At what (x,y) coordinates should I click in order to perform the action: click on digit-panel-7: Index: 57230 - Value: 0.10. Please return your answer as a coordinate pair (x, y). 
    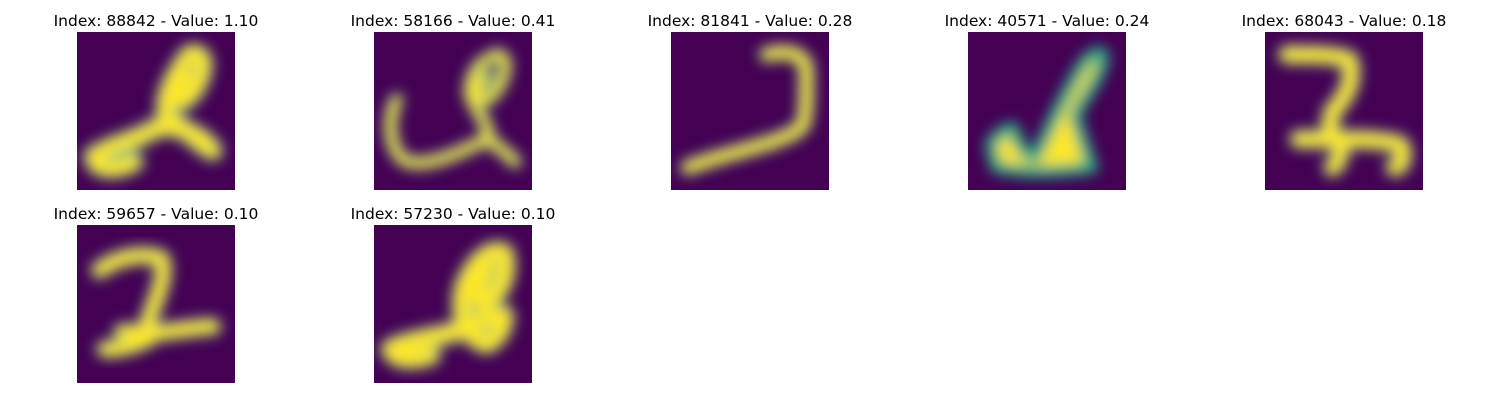
    Looking at the image, I should click on (453, 295).